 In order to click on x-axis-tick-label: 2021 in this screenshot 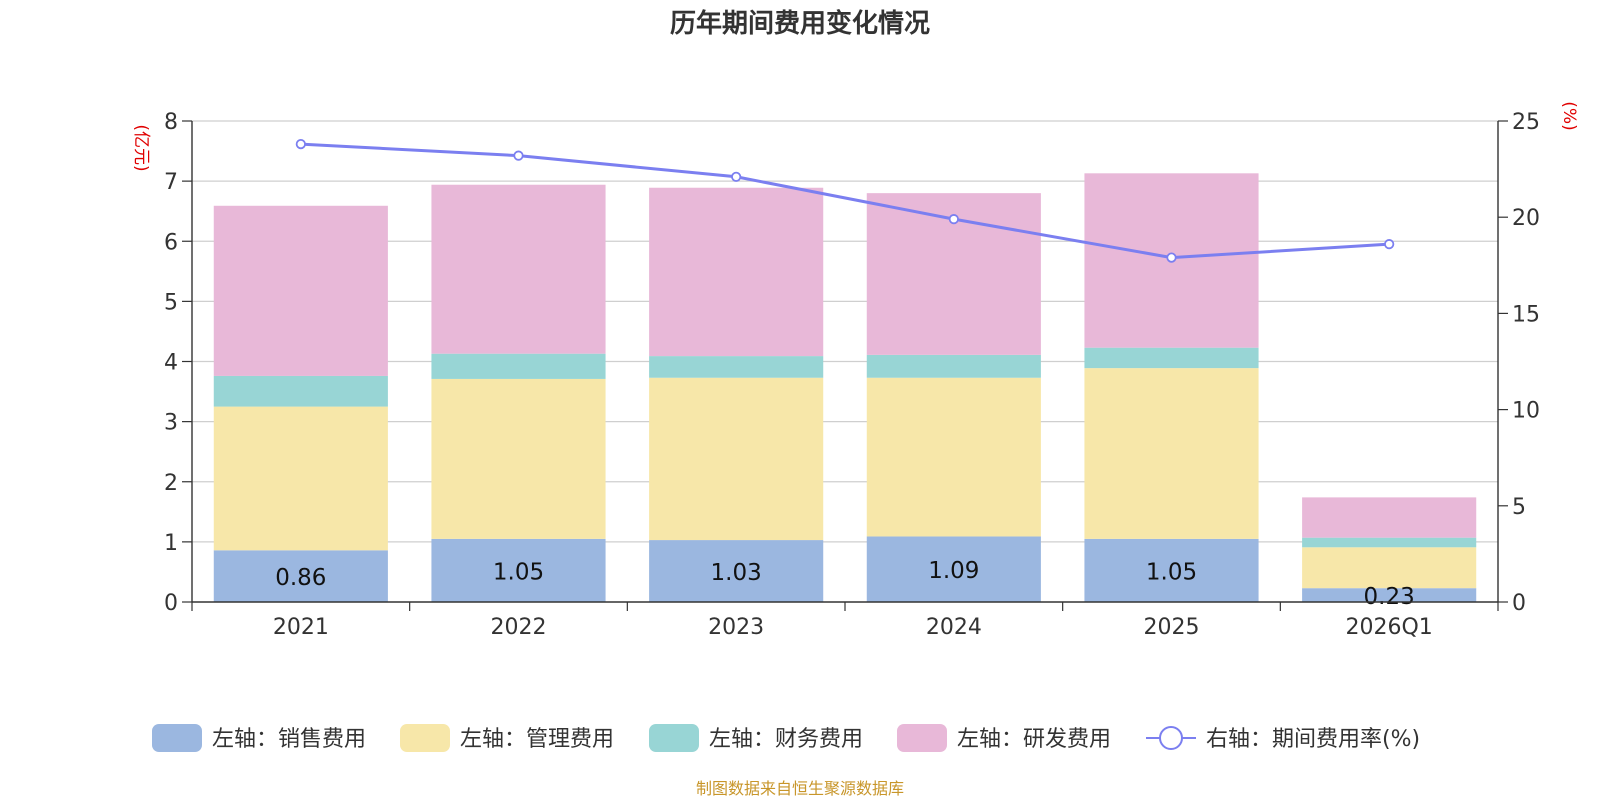, I will do `click(301, 627)`.